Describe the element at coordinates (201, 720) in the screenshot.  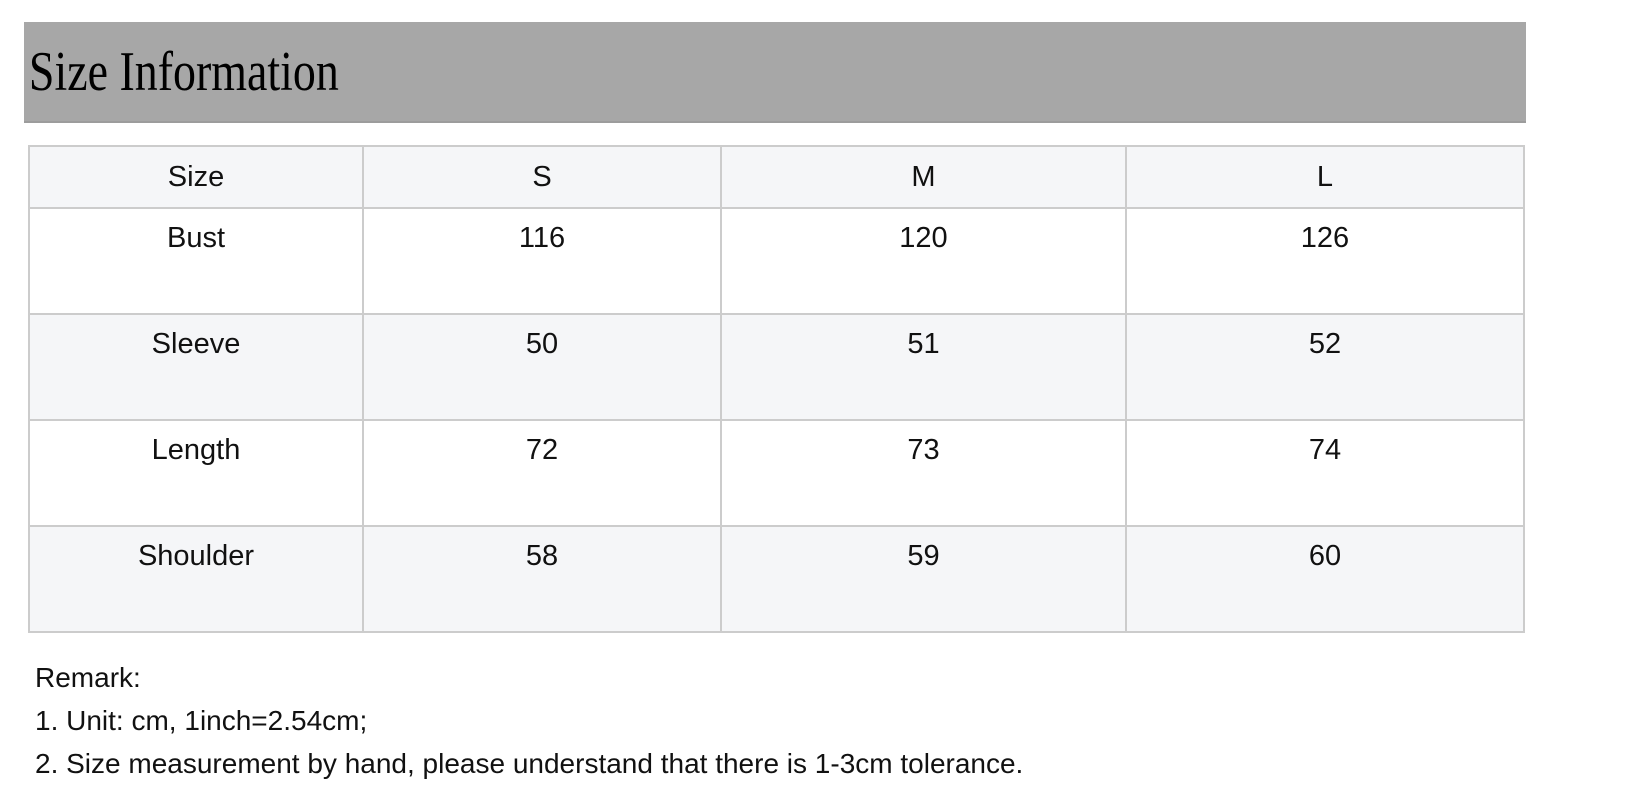
I see `remark-line-unit: 1. Unit: cm, 1inch=2.54cm;` at that location.